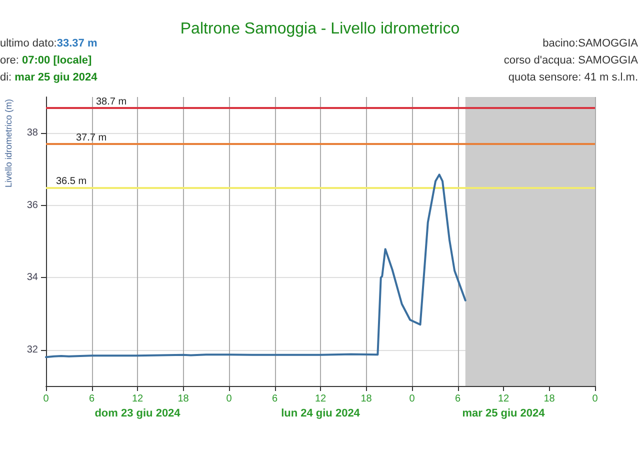 This screenshot has width=640, height=470. What do you see at coordinates (49, 78) in the screenshot?
I see `text: di: mar 25 giu 2024` at bounding box center [49, 78].